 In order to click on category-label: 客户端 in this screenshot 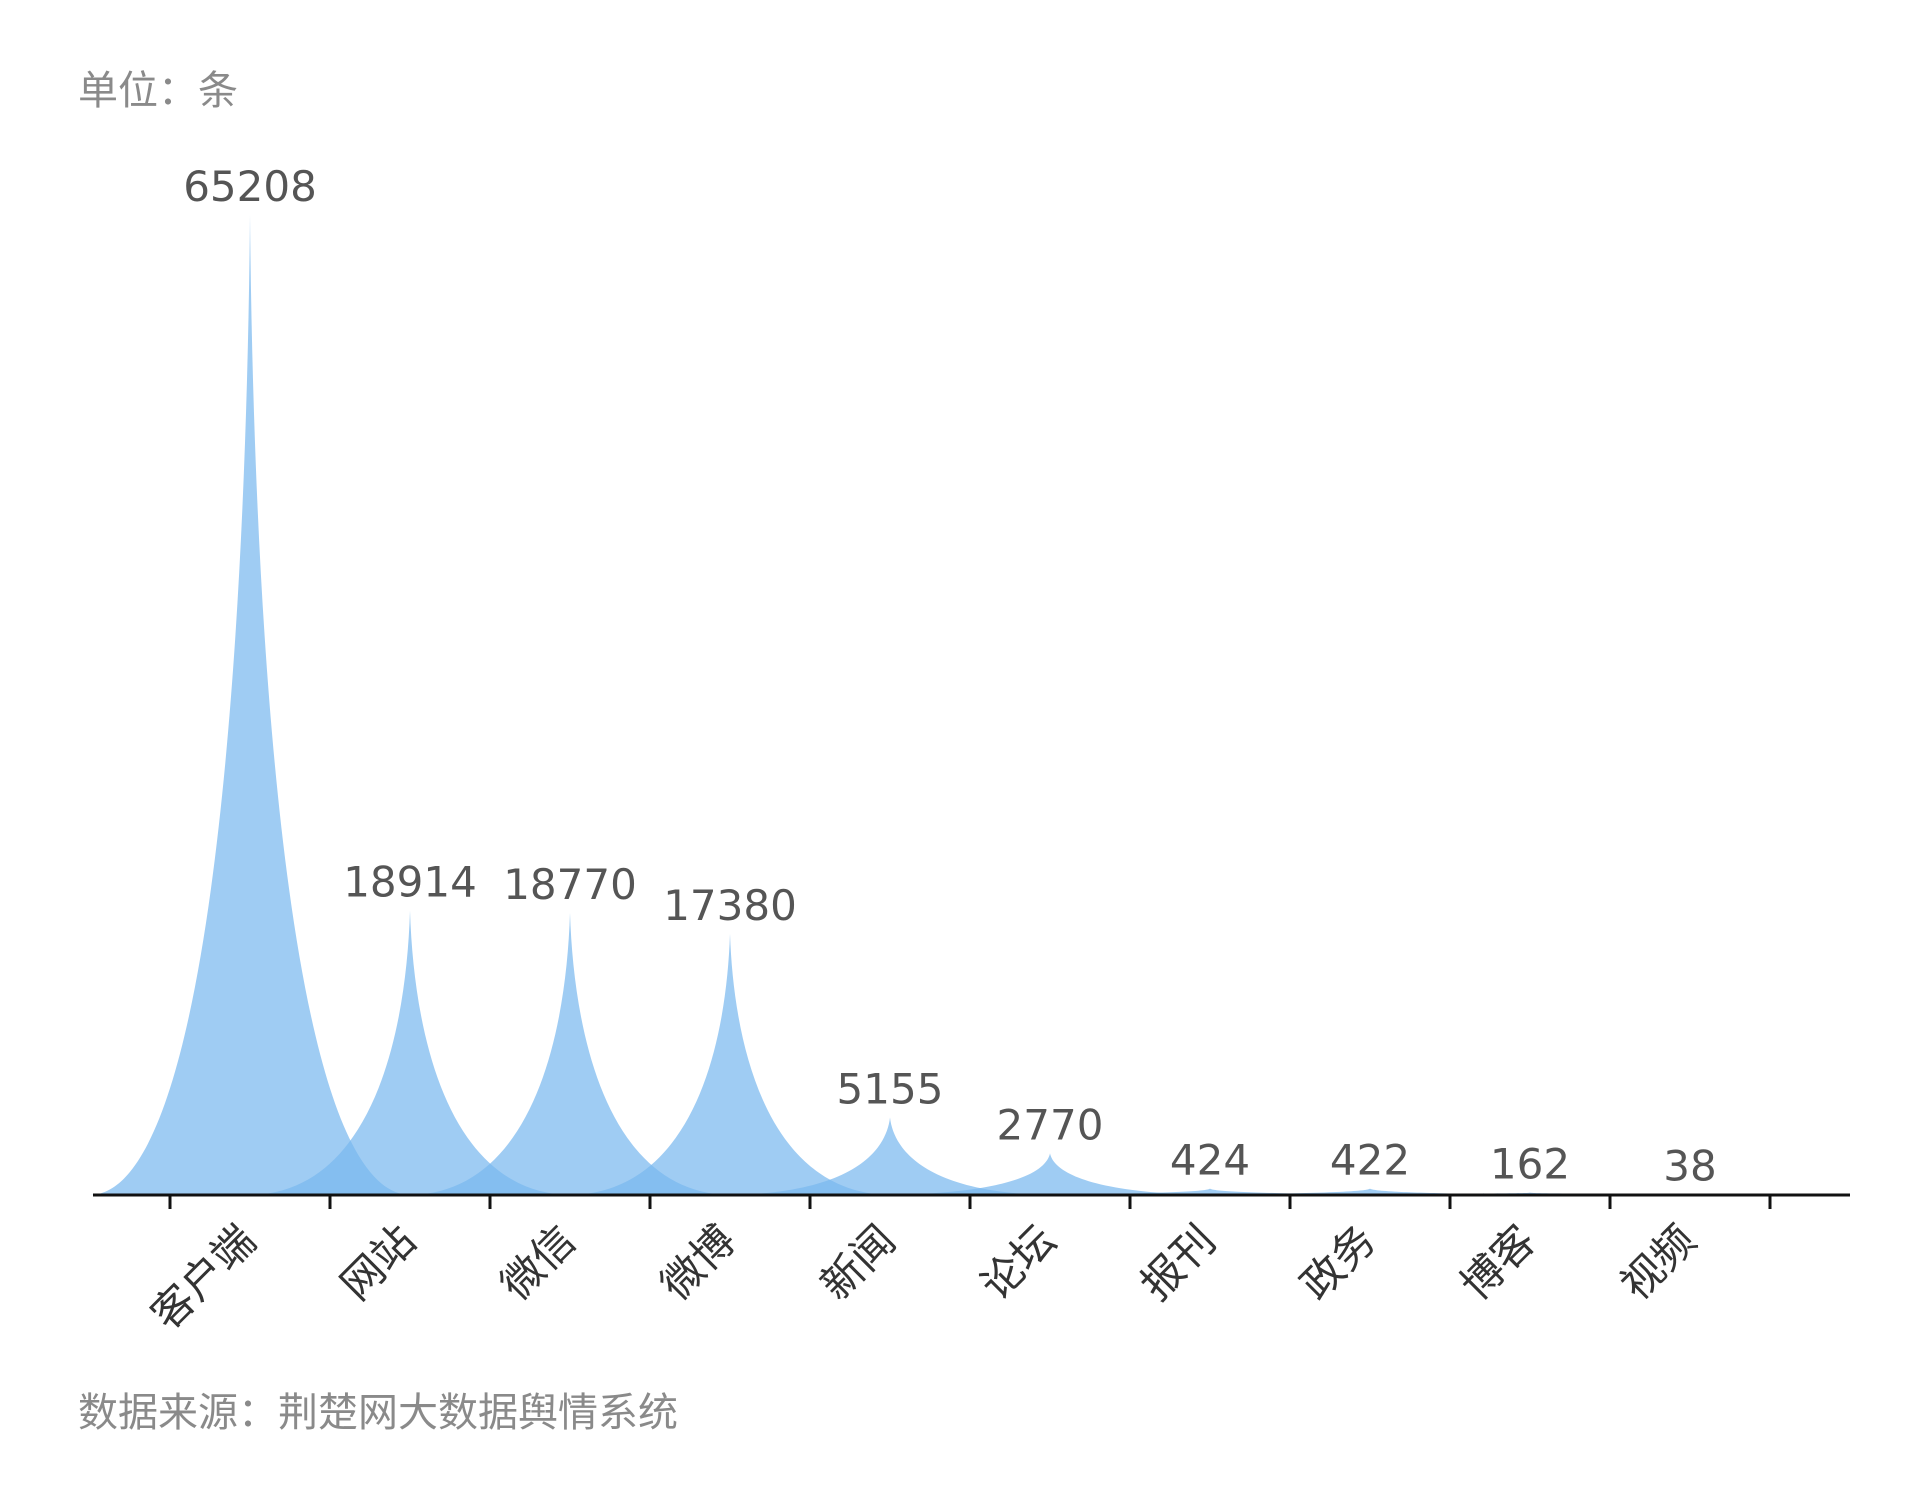, I will do `click(203, 1277)`.